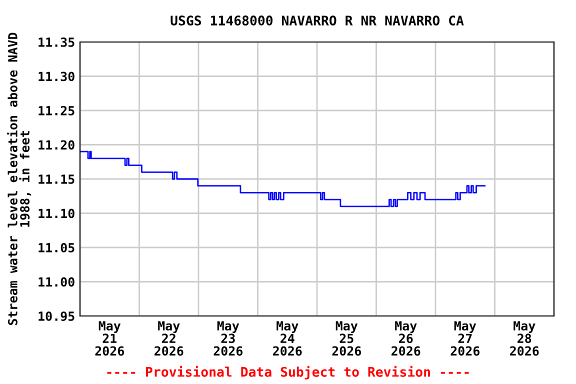 The width and height of the screenshot is (576, 384). I want to click on y-tick-label: 11.10, so click(56, 213).